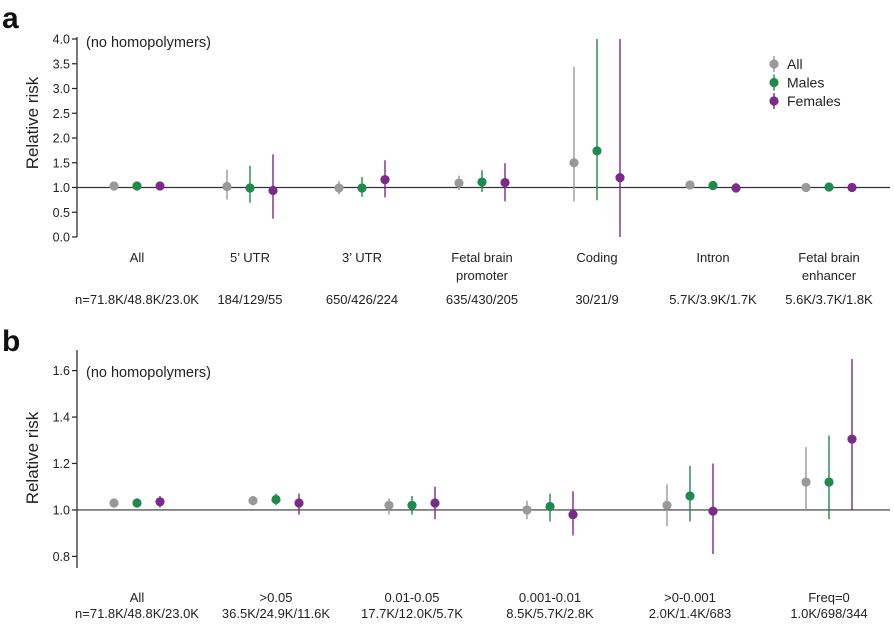  Describe the element at coordinates (774, 101) in the screenshot. I see `legend-marker-females` at that location.